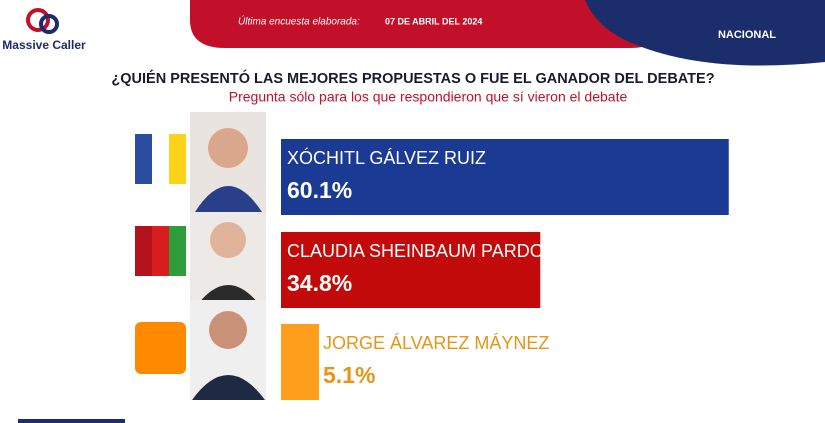 The image size is (825, 423). What do you see at coordinates (228, 256) in the screenshot?
I see `photos` at bounding box center [228, 256].